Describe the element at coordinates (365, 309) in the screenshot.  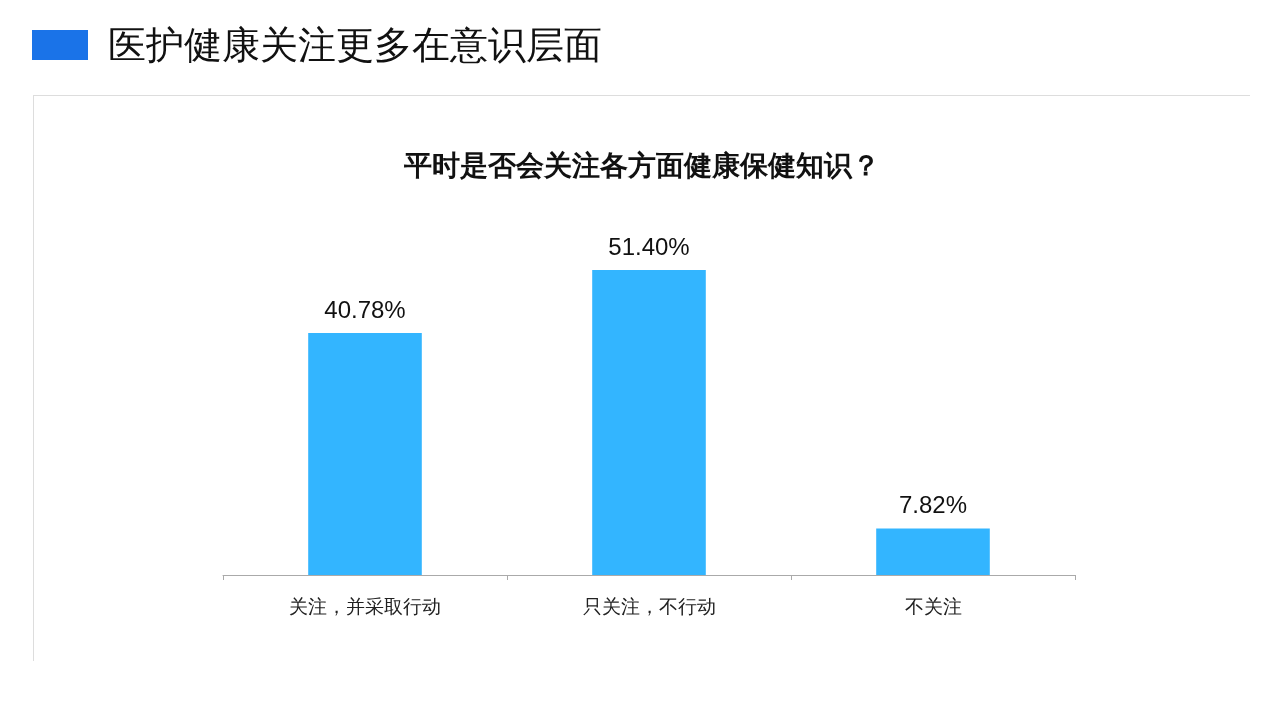
I see `data-label: 40.78%` at that location.